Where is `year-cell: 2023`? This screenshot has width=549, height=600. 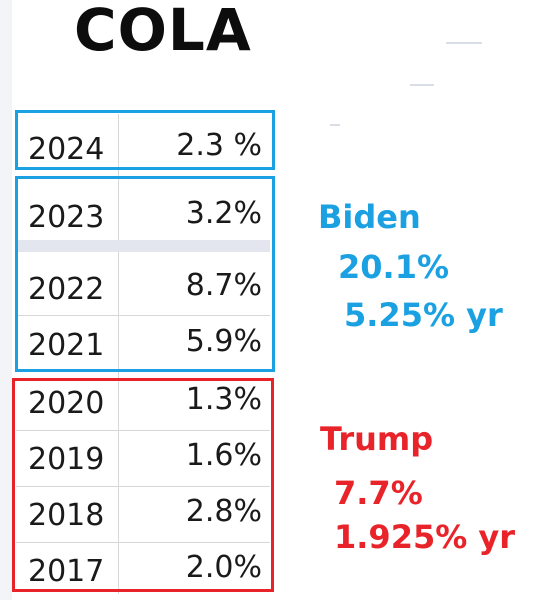
year-cell: 2023 is located at coordinates (66, 217).